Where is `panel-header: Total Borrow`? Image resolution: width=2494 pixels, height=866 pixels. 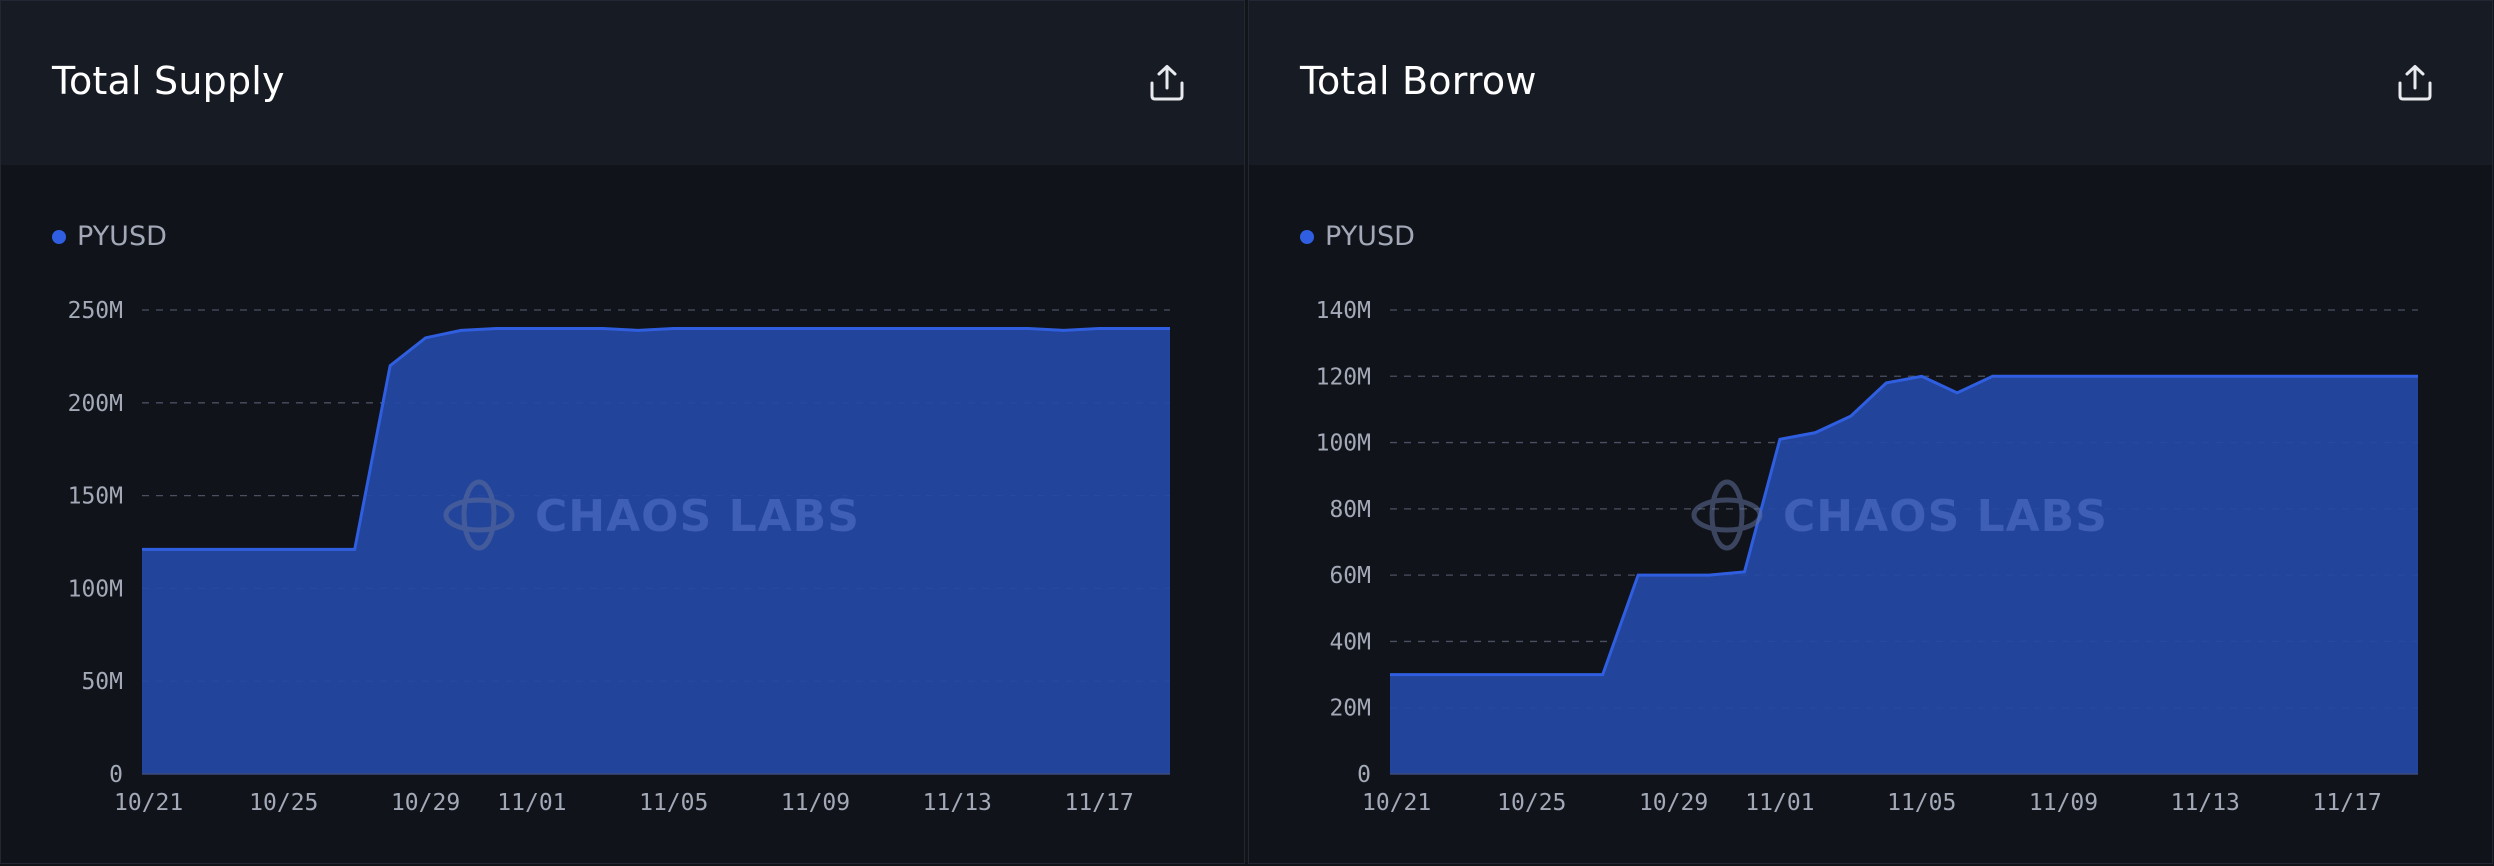
panel-header: Total Borrow is located at coordinates (1870, 83).